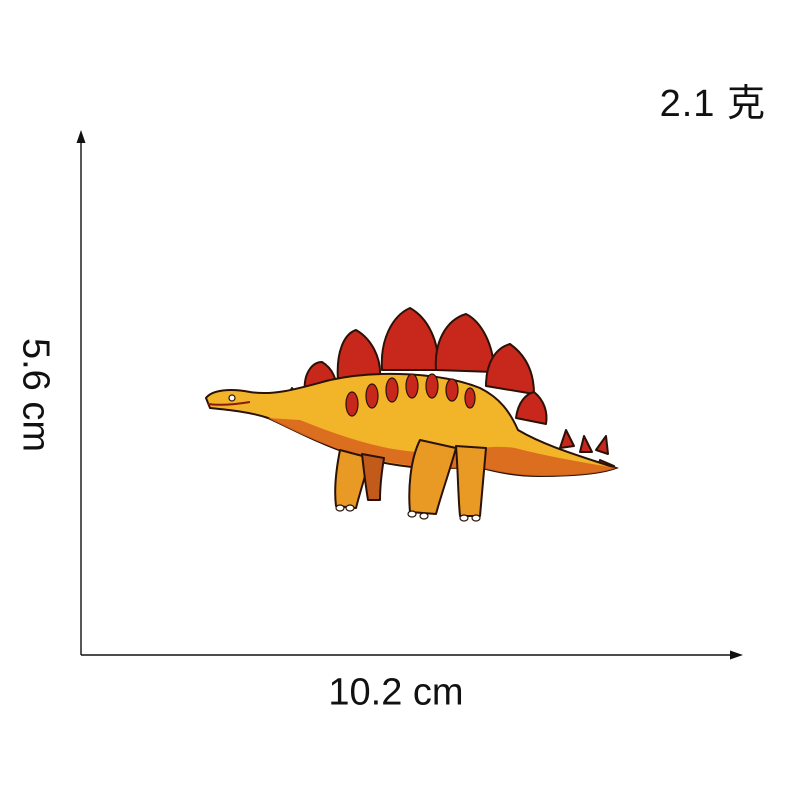 The height and width of the screenshot is (800, 800). I want to click on mouth-line, so click(229, 403).